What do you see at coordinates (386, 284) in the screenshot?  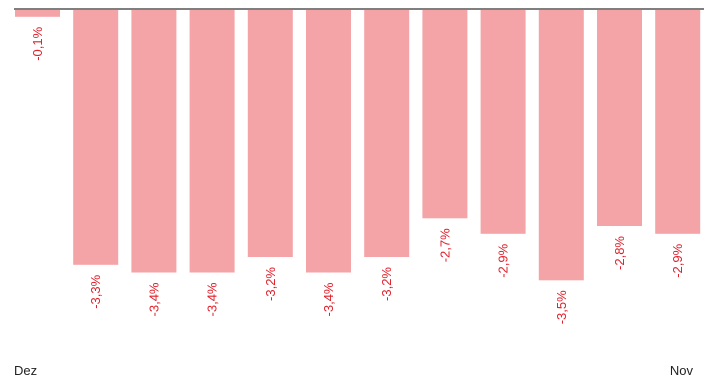 I see `data-label-7: -3,2%` at bounding box center [386, 284].